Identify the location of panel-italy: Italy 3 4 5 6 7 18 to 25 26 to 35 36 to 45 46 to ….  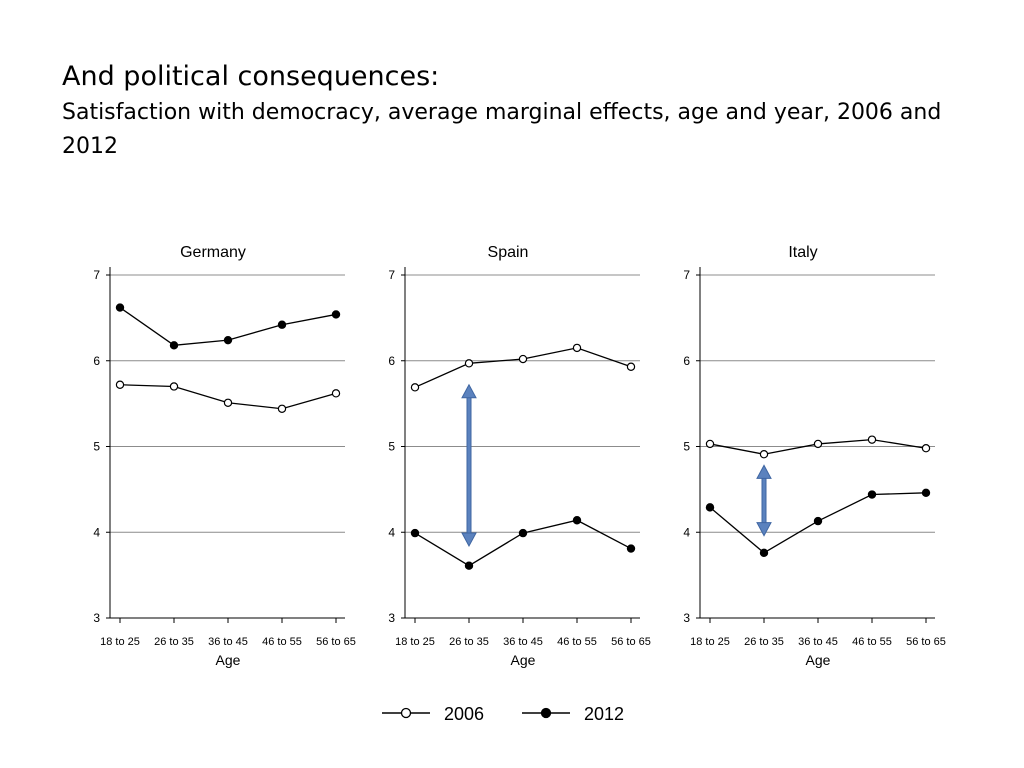
(814, 456).